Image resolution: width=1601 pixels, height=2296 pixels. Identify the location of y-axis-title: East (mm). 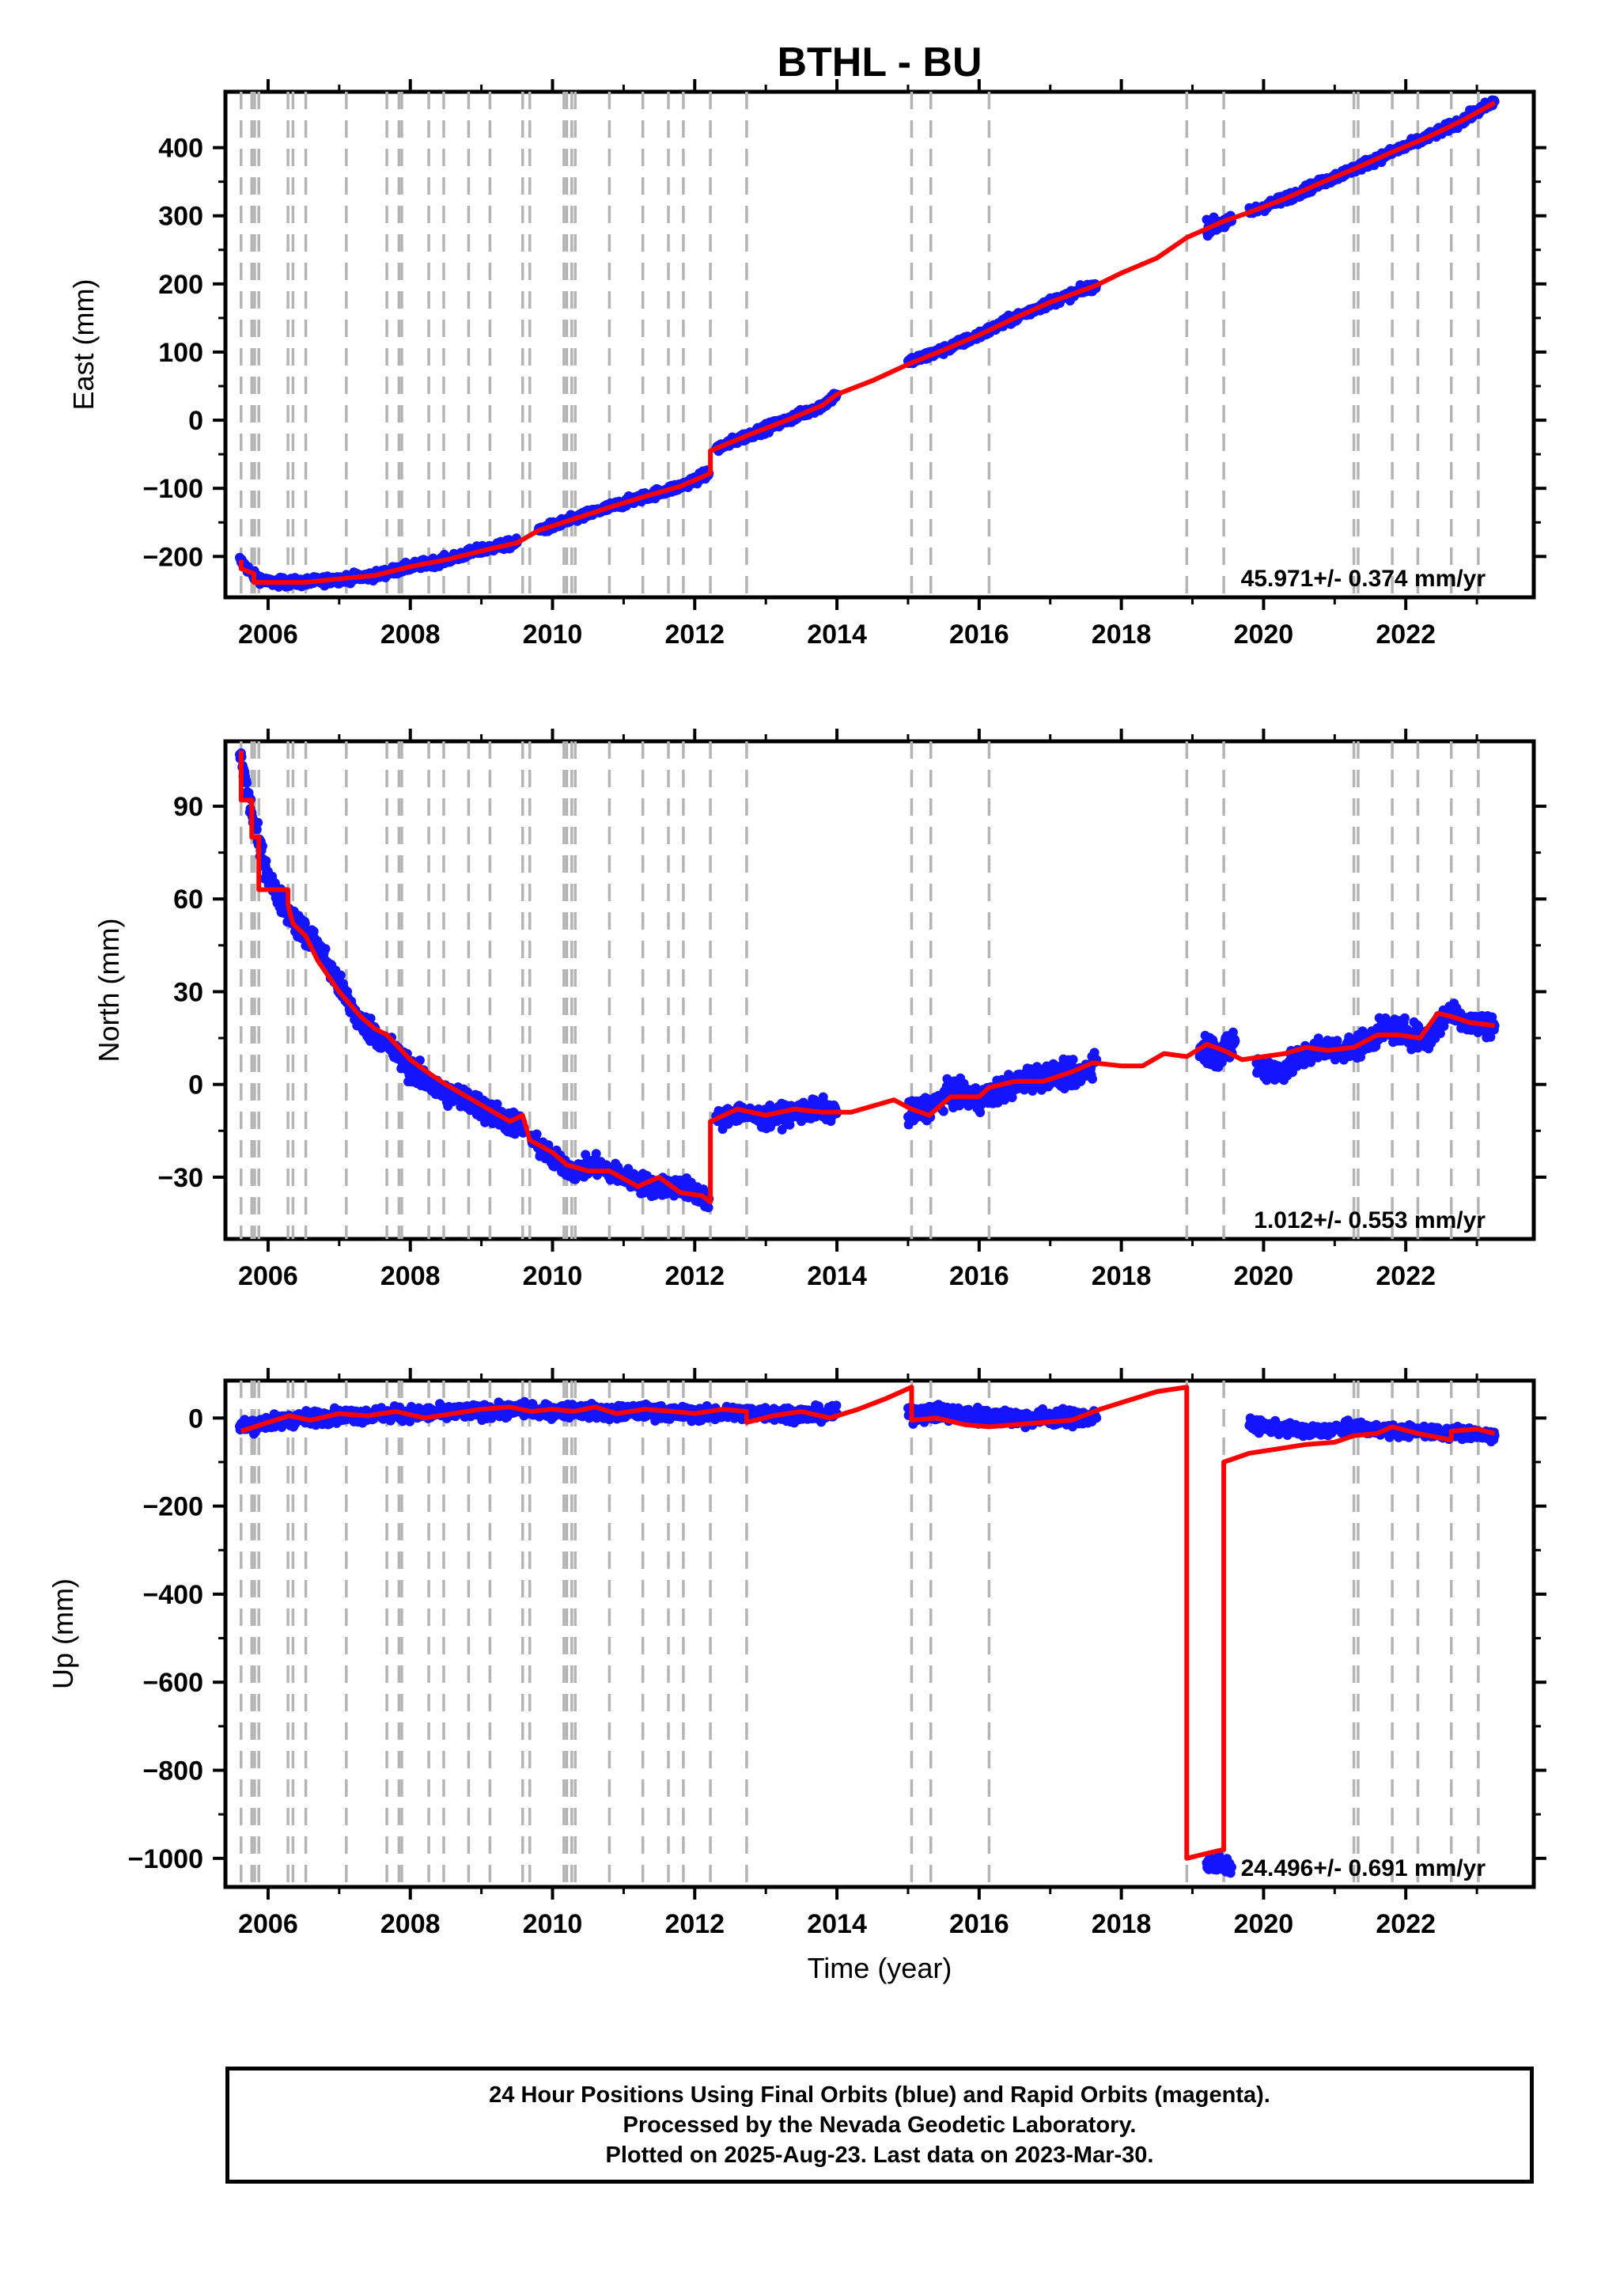
(83, 345).